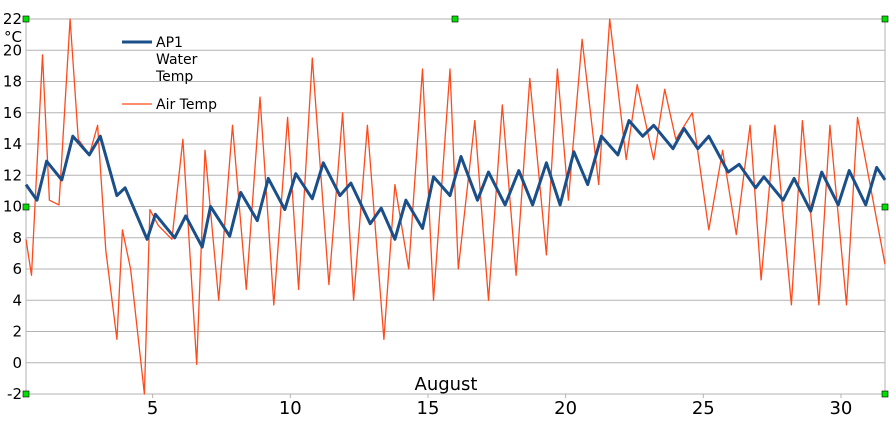 The height and width of the screenshot is (433, 890). I want to click on y-tick-label: 12, so click(12, 175).